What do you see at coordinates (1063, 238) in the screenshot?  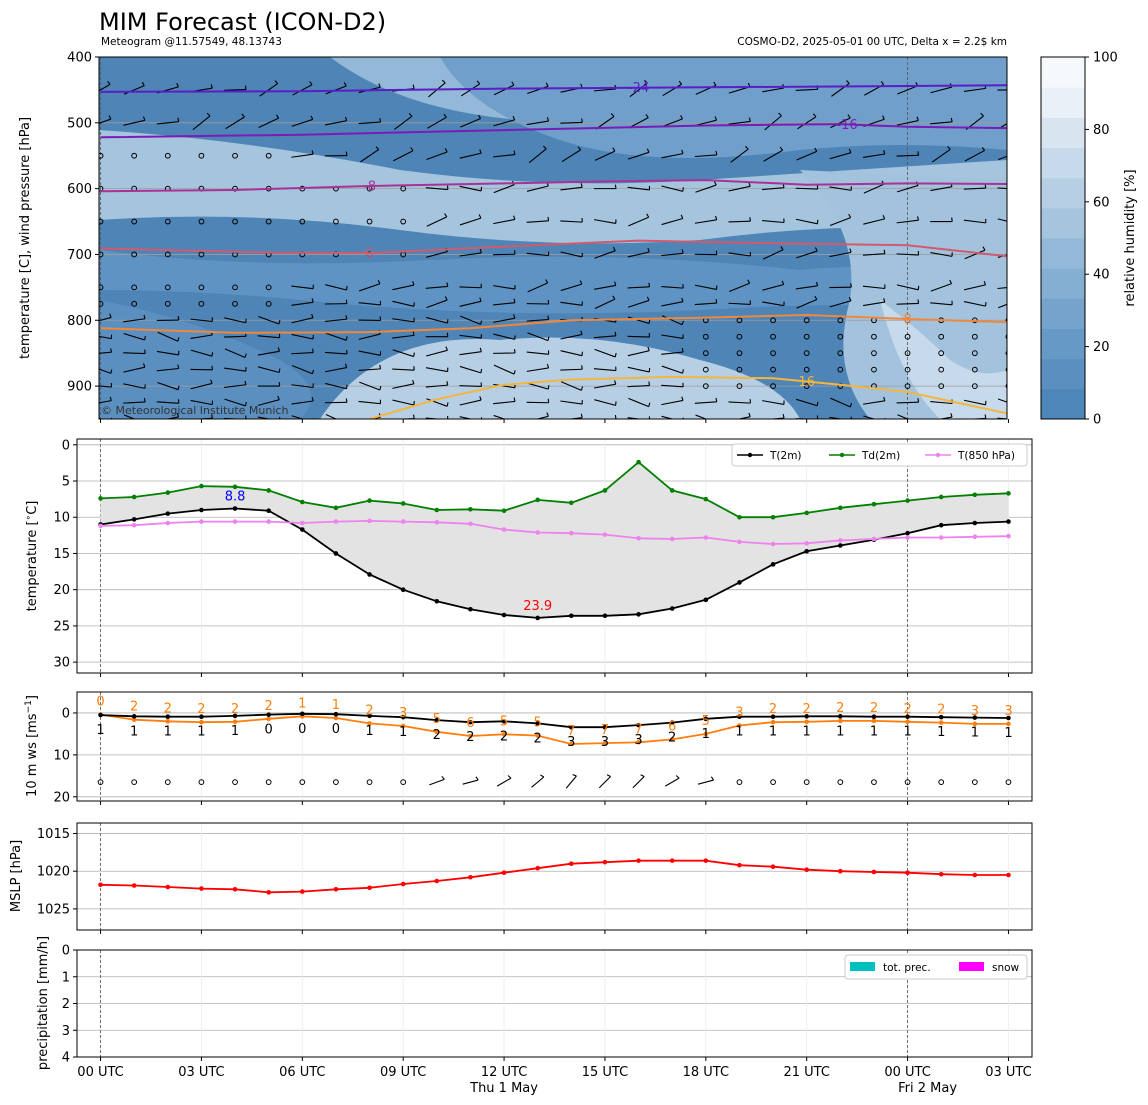 I see `colorbar-frame` at bounding box center [1063, 238].